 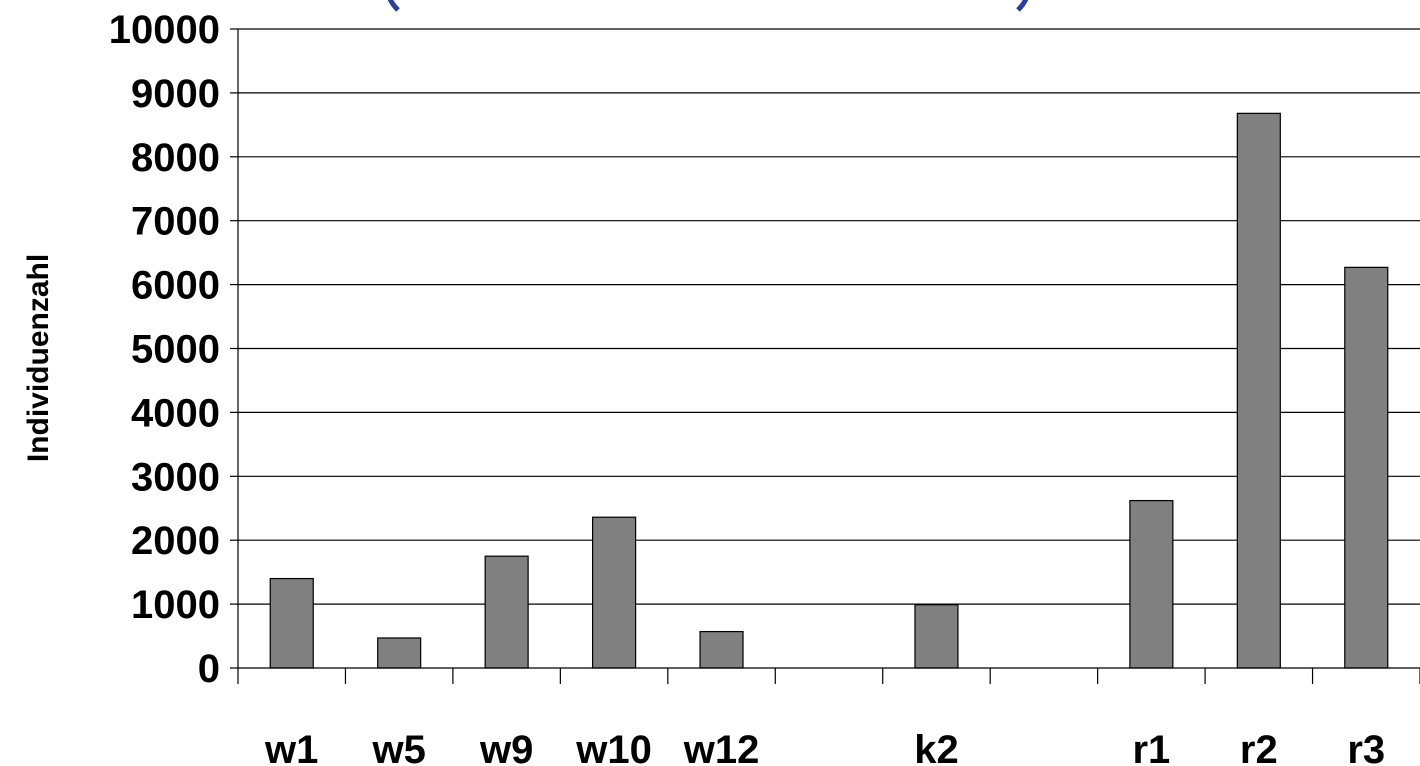 What do you see at coordinates (175, 413) in the screenshot?
I see `y-tick-label: 4000` at bounding box center [175, 413].